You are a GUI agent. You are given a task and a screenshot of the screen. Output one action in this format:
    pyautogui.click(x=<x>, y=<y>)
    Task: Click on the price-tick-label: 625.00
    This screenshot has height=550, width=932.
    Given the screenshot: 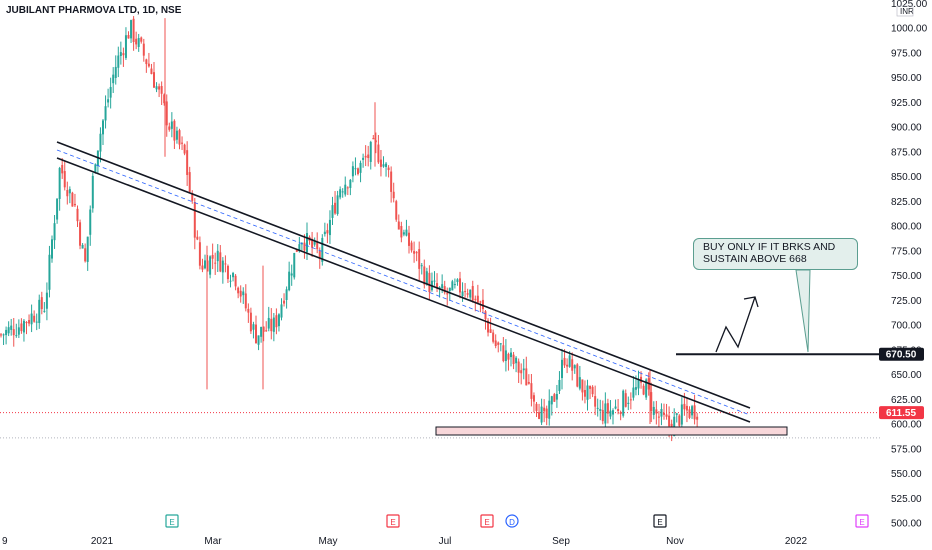 What is the action you would take?
    pyautogui.click(x=906, y=400)
    